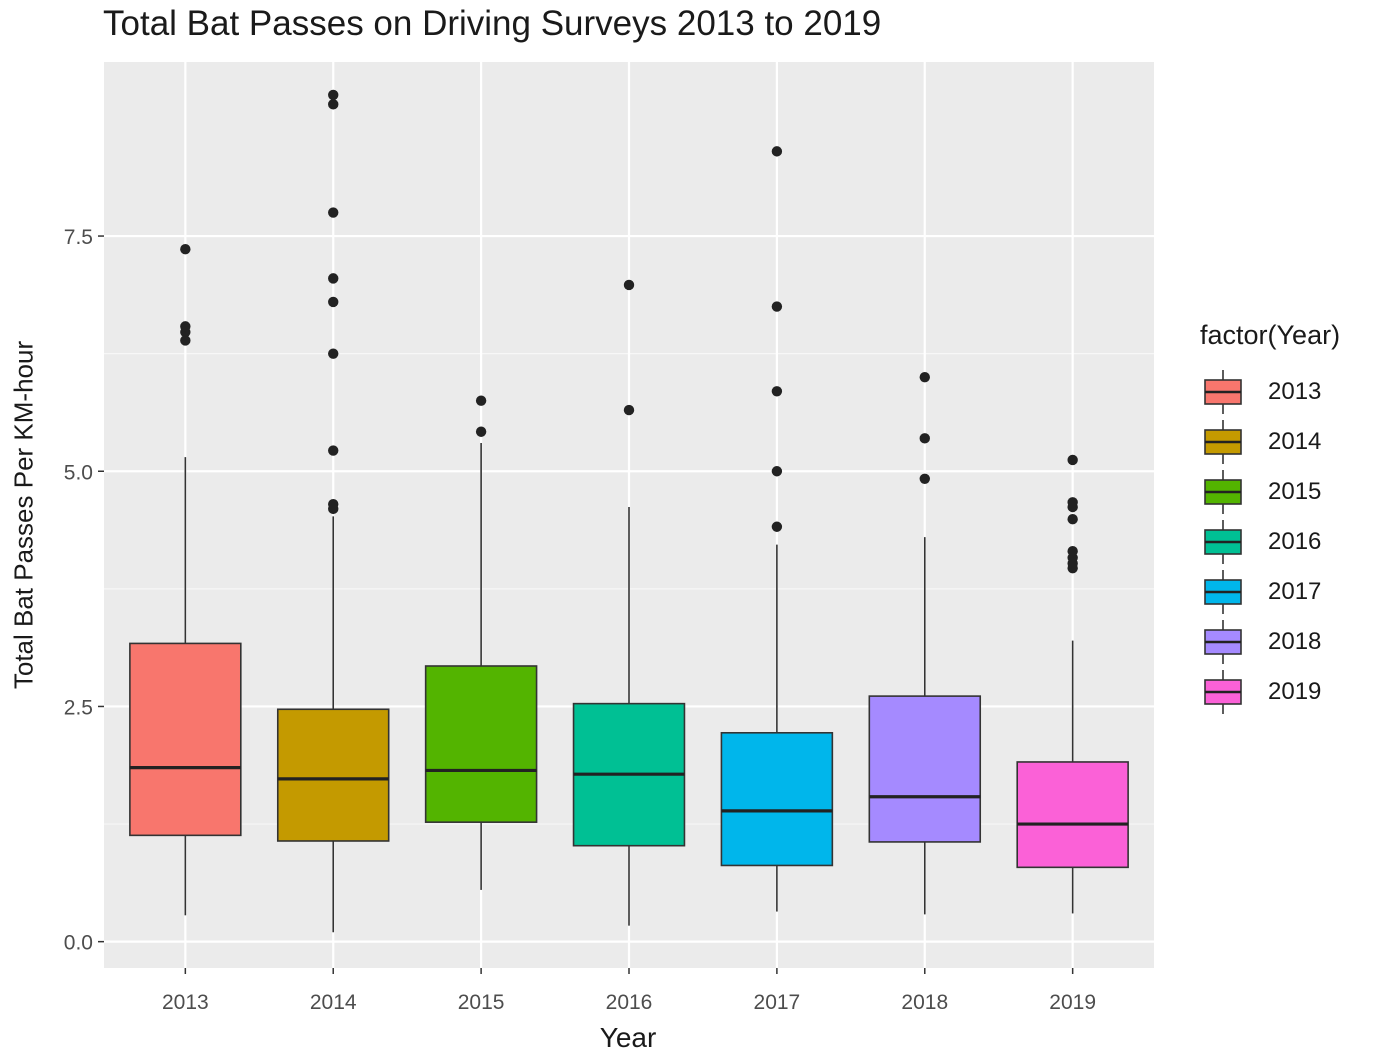 Image resolution: width=1390 pixels, height=1054 pixels. I want to click on legend-item-2013: 2013, so click(1270, 392).